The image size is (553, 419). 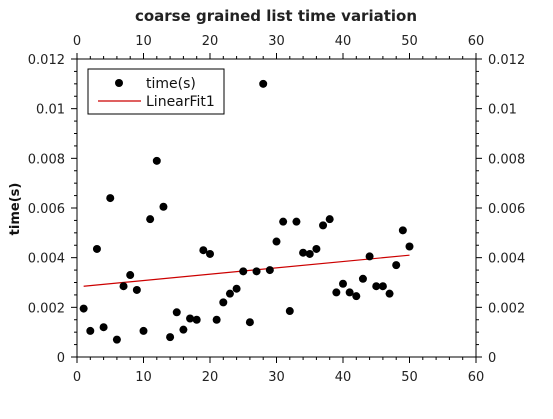 I want to click on x-tick-label-top: 20, so click(x=210, y=41).